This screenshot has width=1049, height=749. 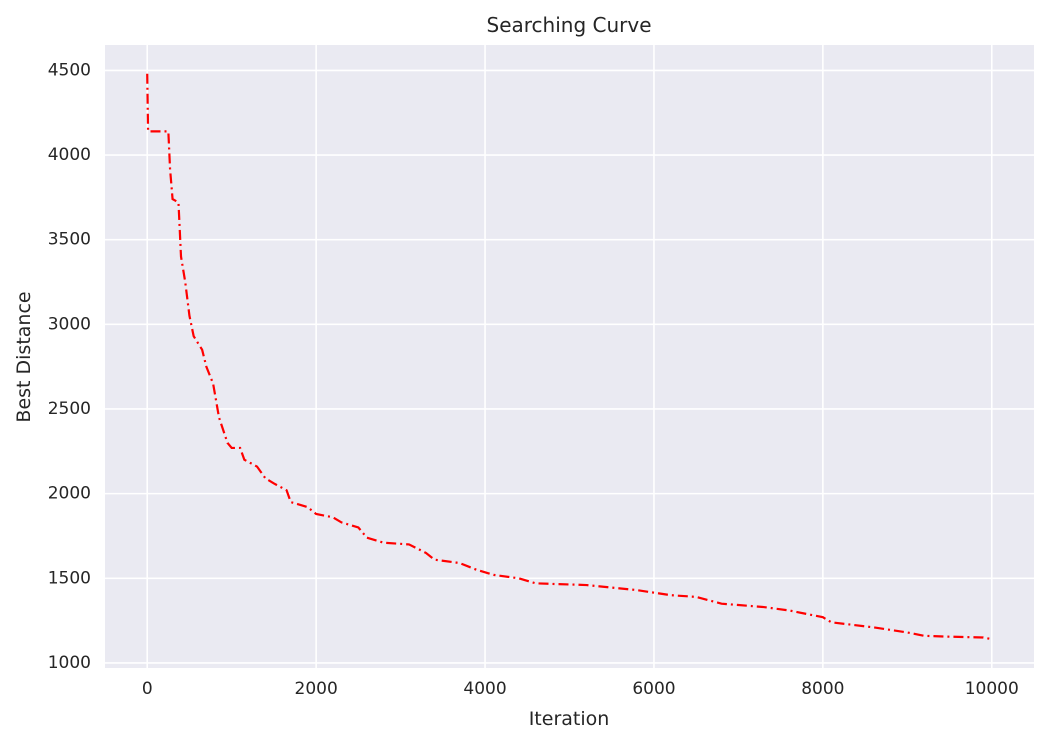 I want to click on x-tick-label: 0, so click(x=147, y=689).